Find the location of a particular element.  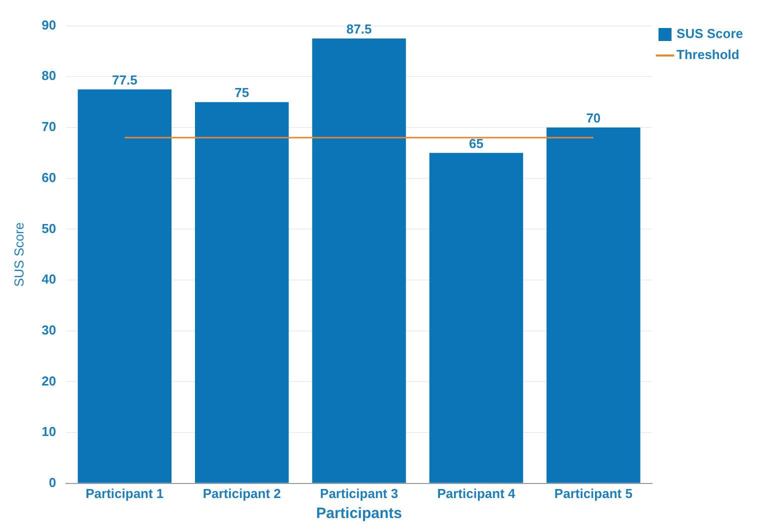

y-tick-label: 50 is located at coordinates (49, 228).